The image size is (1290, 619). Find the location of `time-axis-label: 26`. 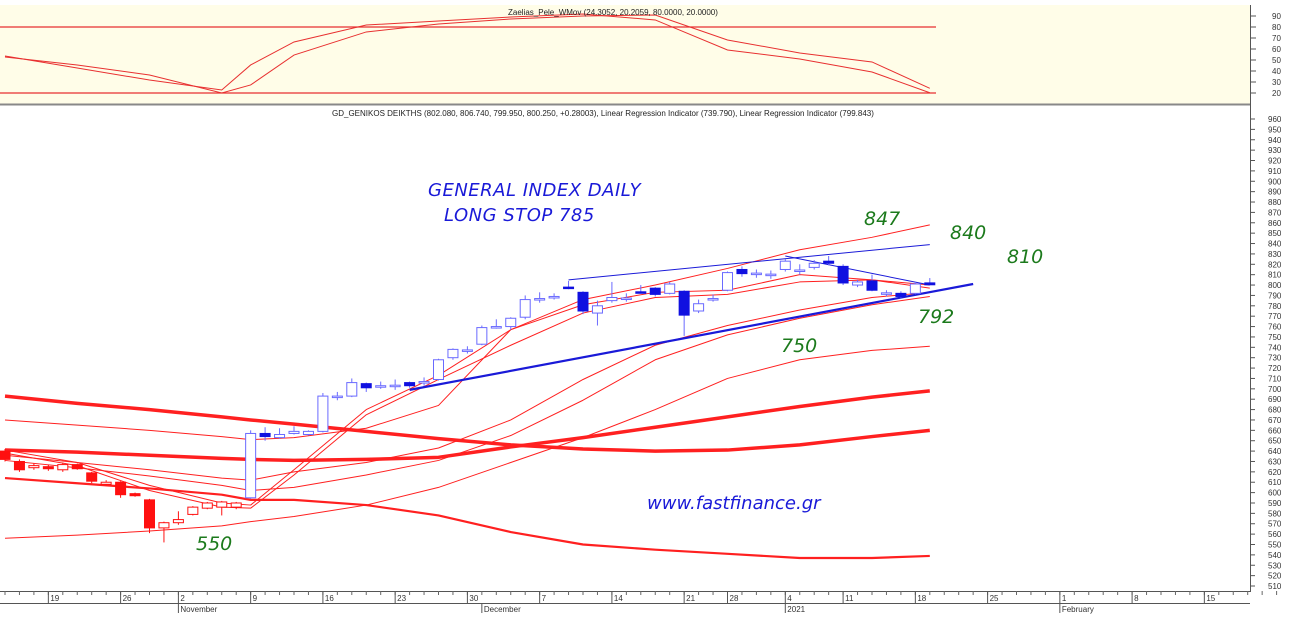

time-axis-label: 26 is located at coordinates (127, 598).